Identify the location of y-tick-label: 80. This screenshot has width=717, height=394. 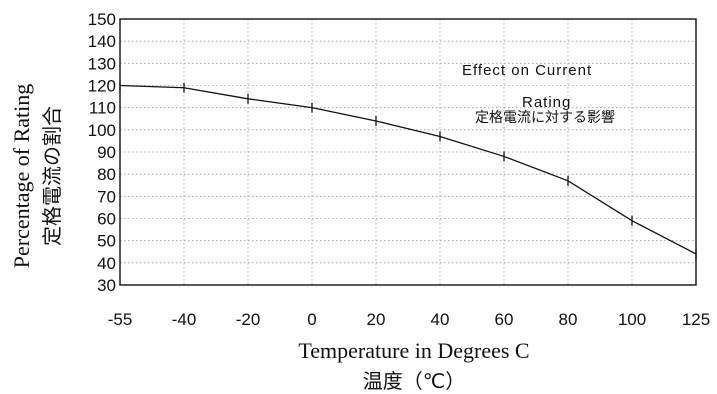
(106, 174).